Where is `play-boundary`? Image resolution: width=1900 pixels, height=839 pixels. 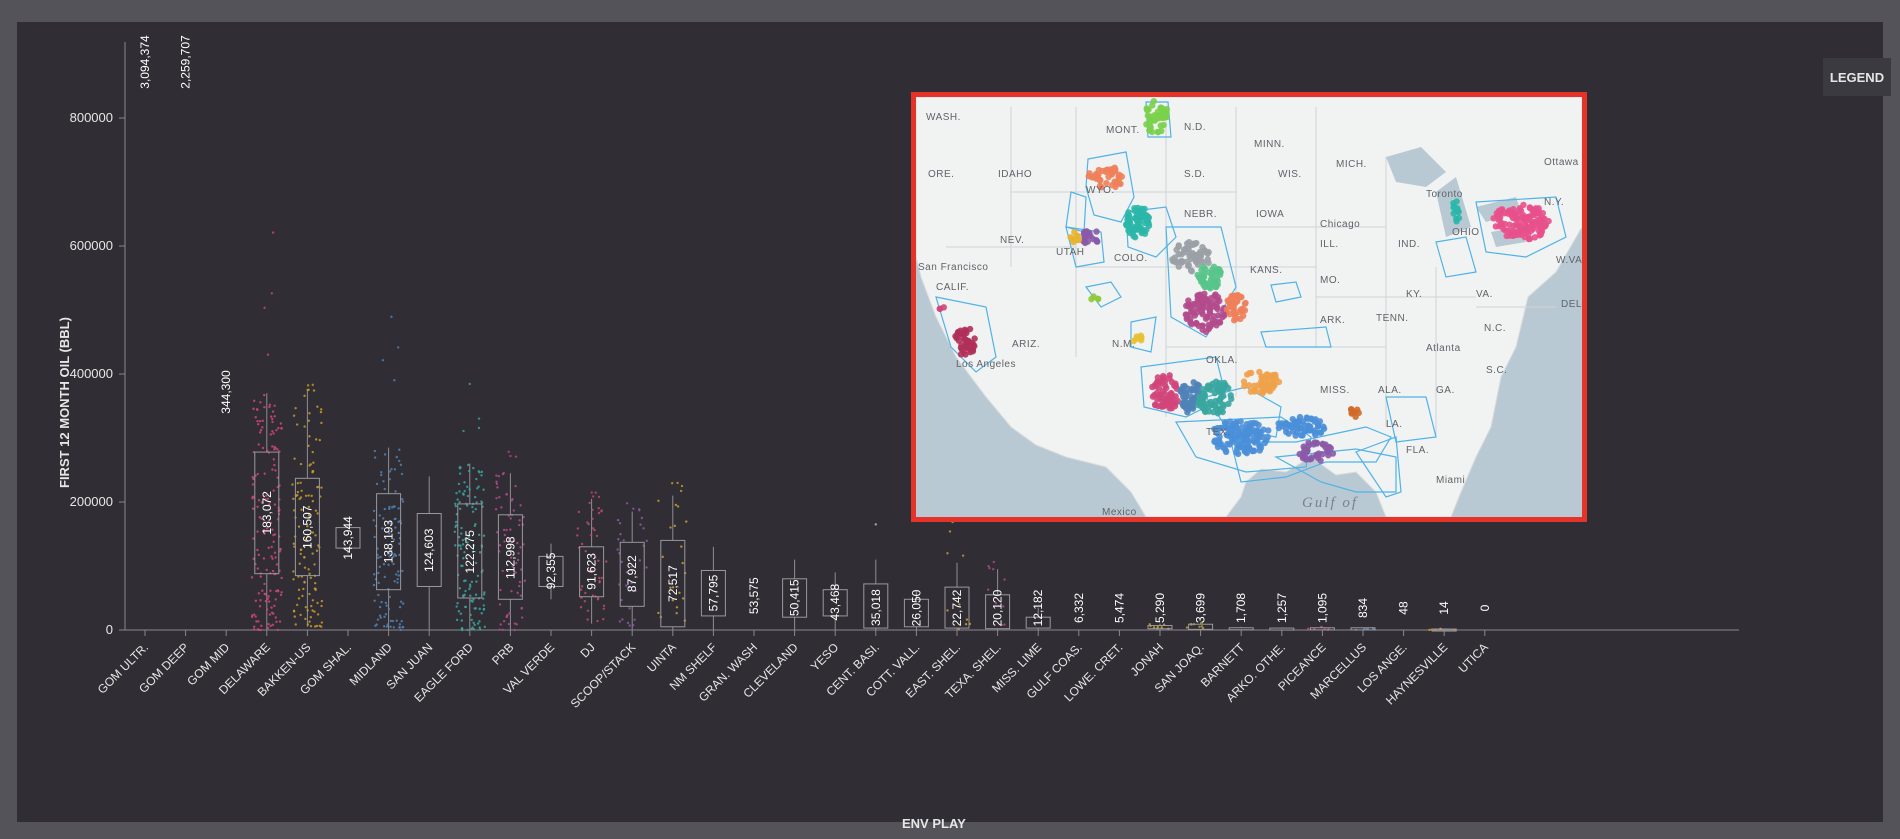 play-boundary is located at coordinates (1286, 292).